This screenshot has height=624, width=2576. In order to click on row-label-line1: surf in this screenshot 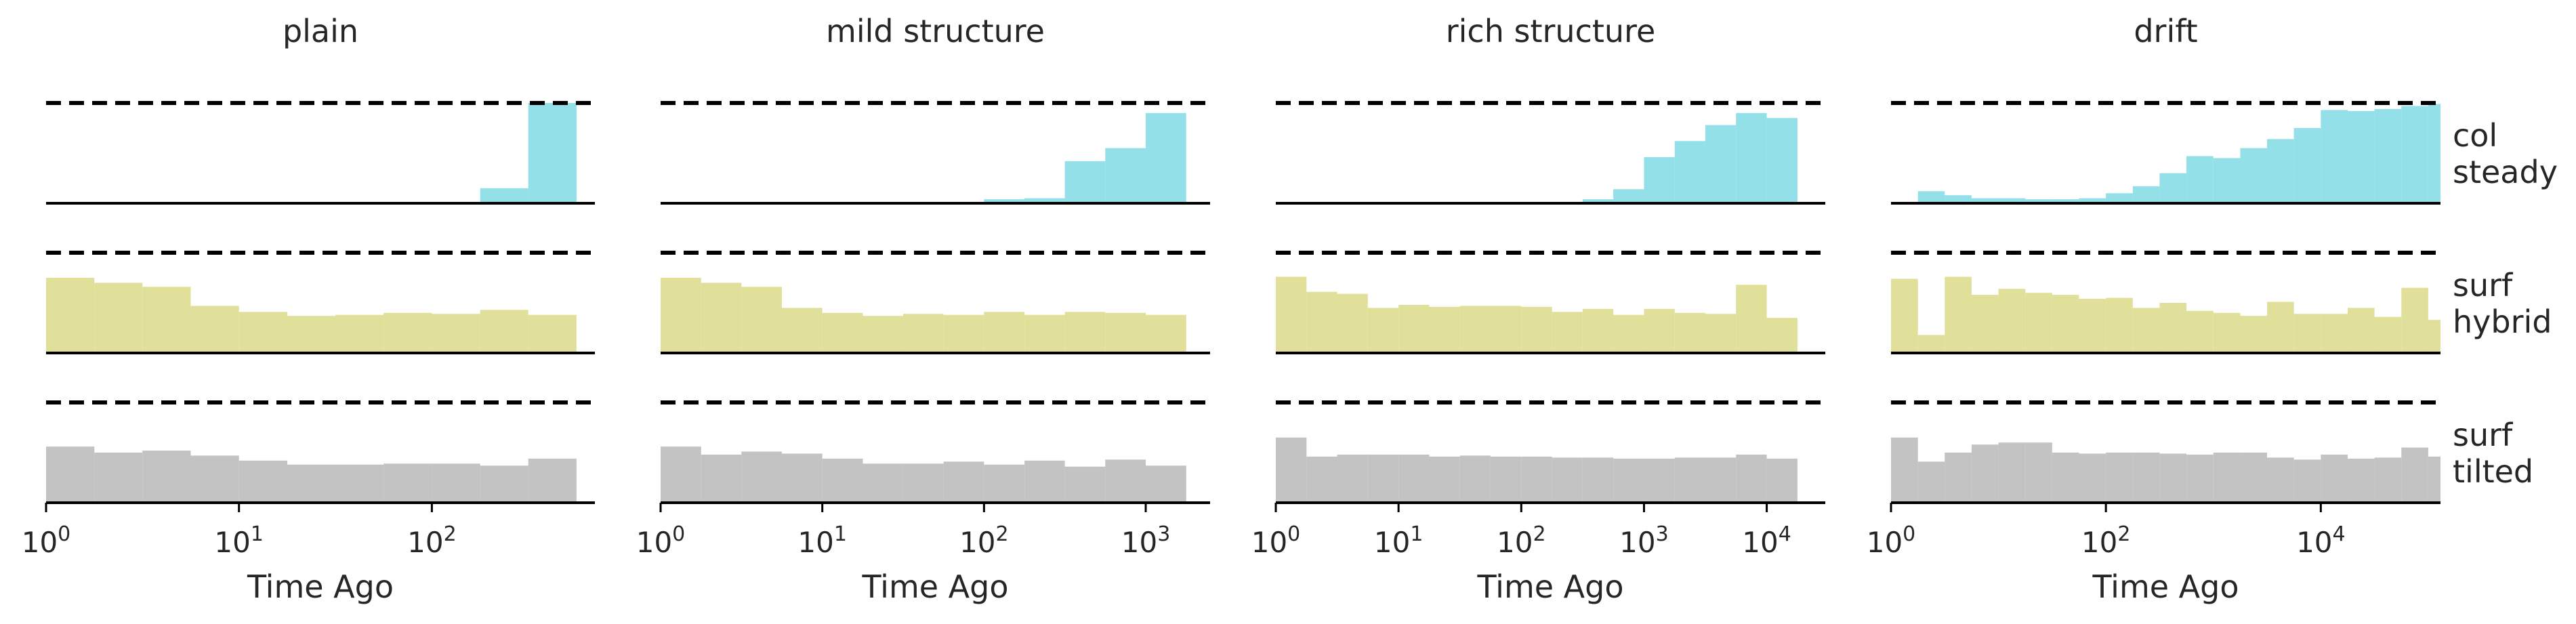, I will do `click(2483, 285)`.